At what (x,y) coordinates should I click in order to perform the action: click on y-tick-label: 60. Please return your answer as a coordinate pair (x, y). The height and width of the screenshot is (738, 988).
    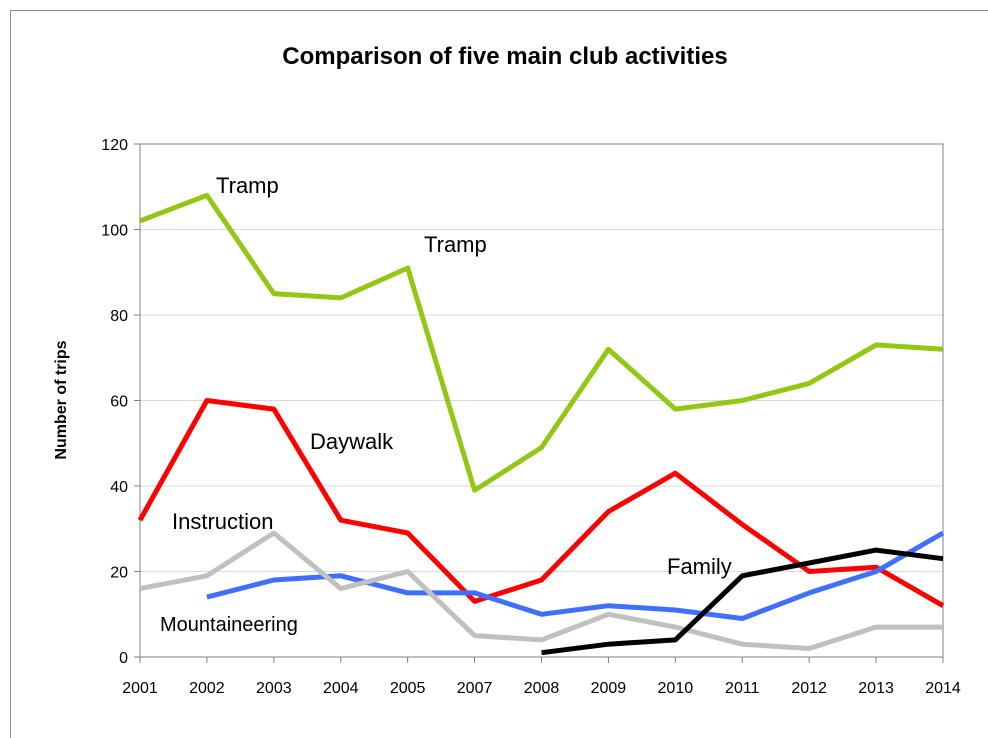
    Looking at the image, I should click on (119, 402).